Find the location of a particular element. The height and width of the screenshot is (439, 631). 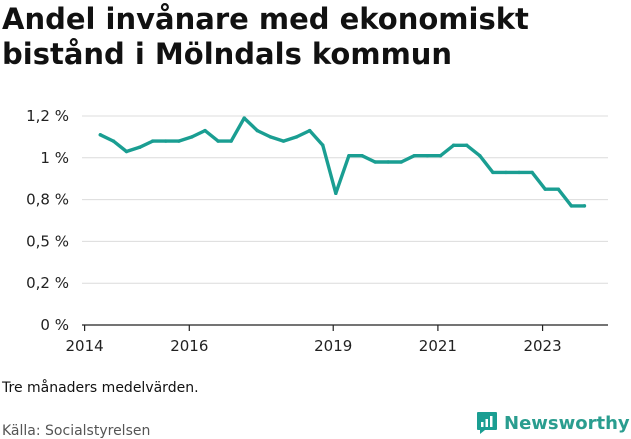

y-tick-label: 0,8 % is located at coordinates (47, 200).